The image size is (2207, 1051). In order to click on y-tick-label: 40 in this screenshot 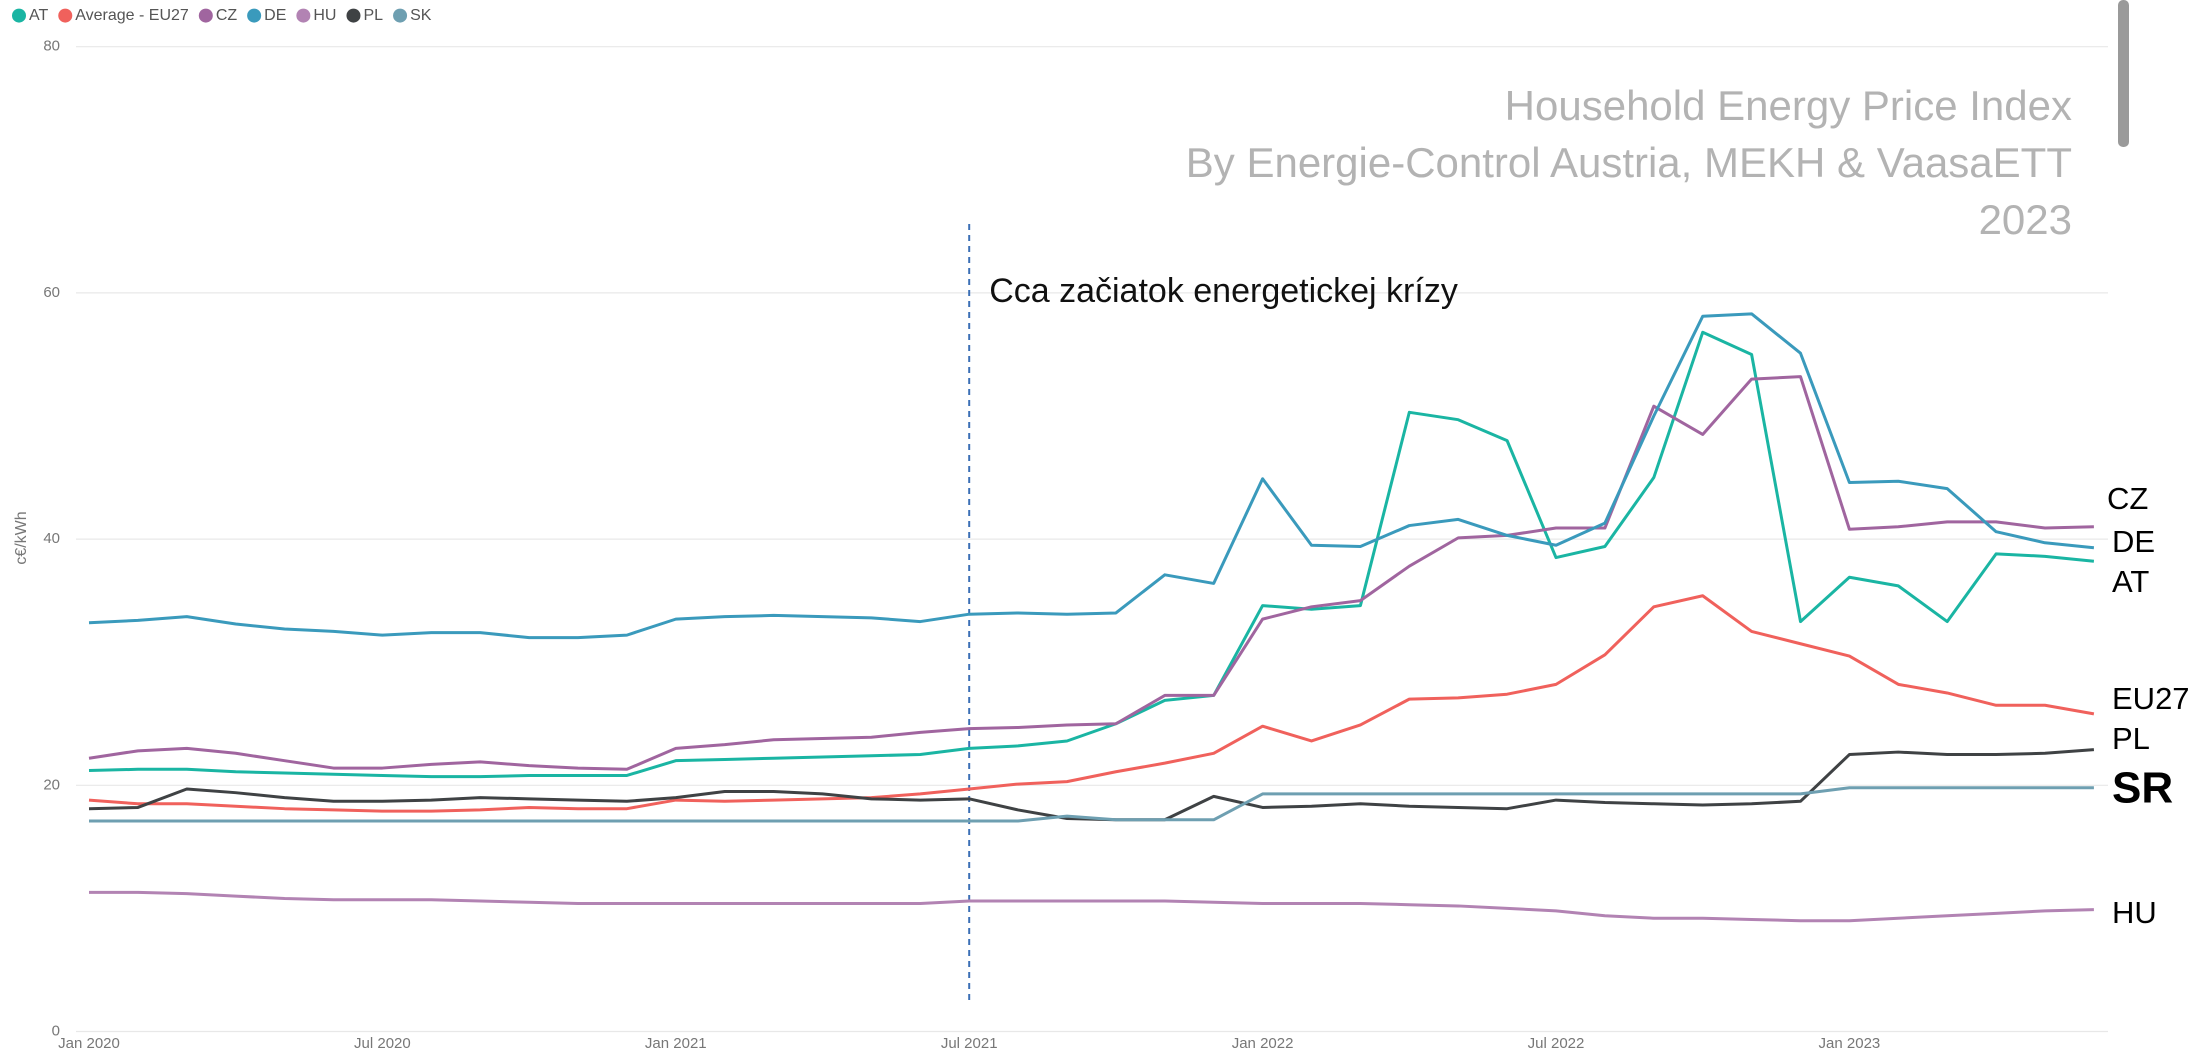, I will do `click(51, 538)`.